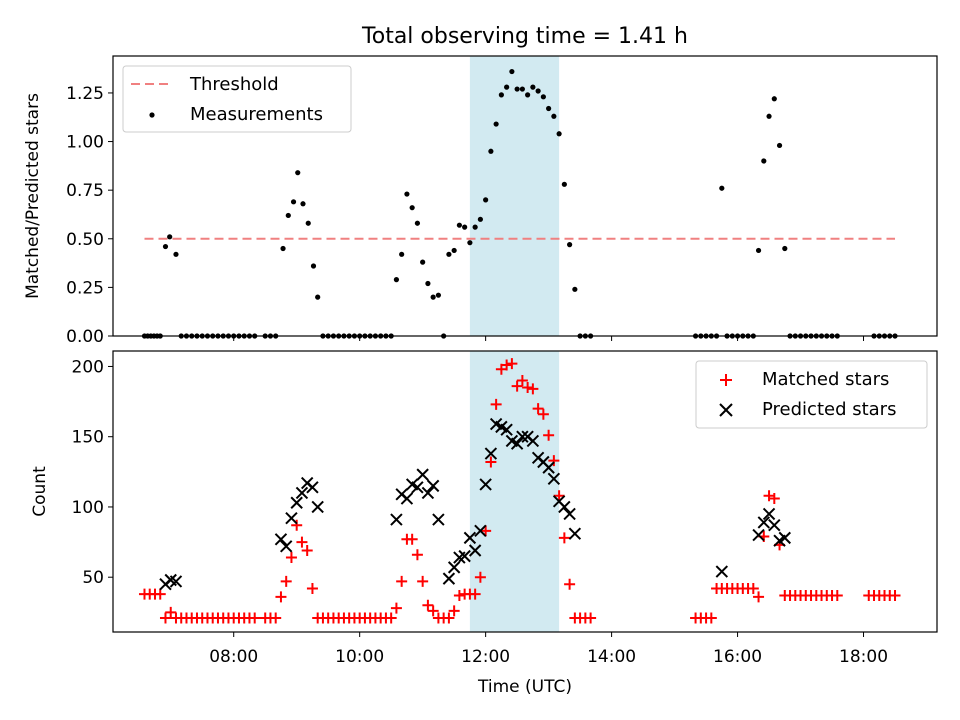 The height and width of the screenshot is (720, 960). I want to click on top-highlight-span, so click(514, 196).